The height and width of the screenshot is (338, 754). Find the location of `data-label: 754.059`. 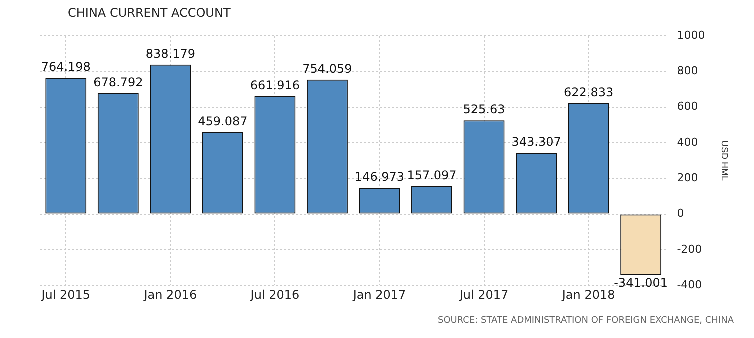

data-label: 754.059 is located at coordinates (327, 69).